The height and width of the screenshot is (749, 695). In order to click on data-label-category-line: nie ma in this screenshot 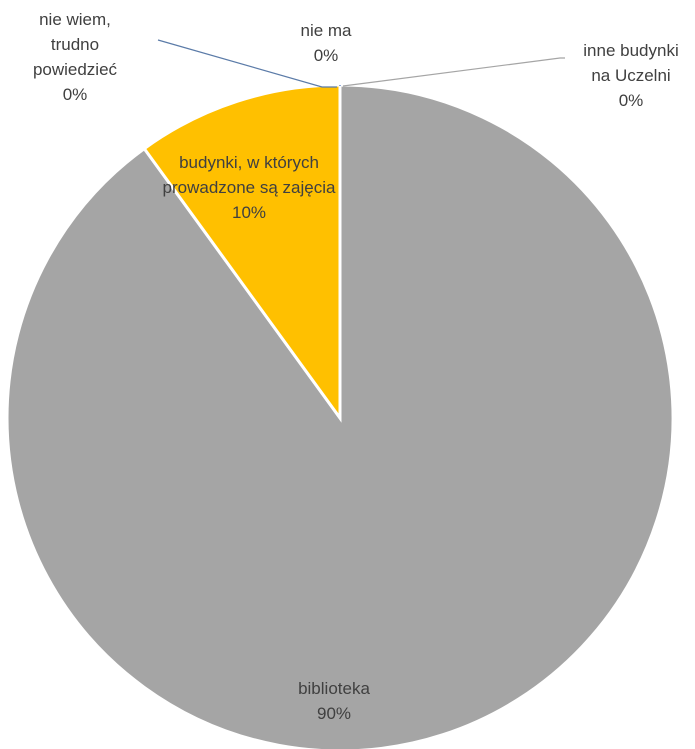, I will do `click(326, 30)`.